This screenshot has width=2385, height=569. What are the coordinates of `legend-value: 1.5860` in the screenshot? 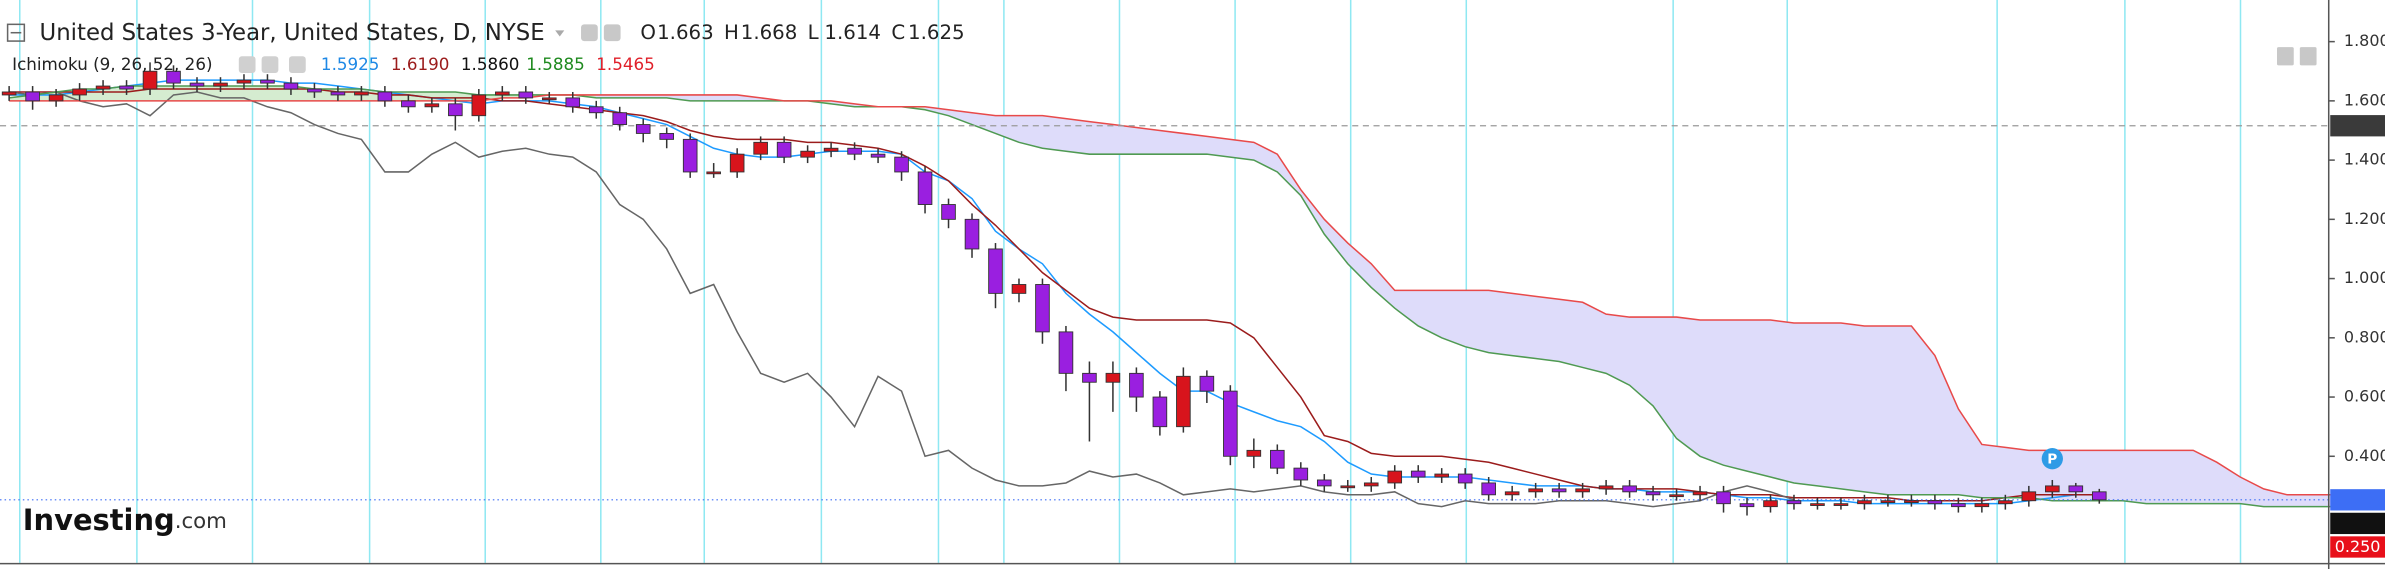 It's located at (490, 64).